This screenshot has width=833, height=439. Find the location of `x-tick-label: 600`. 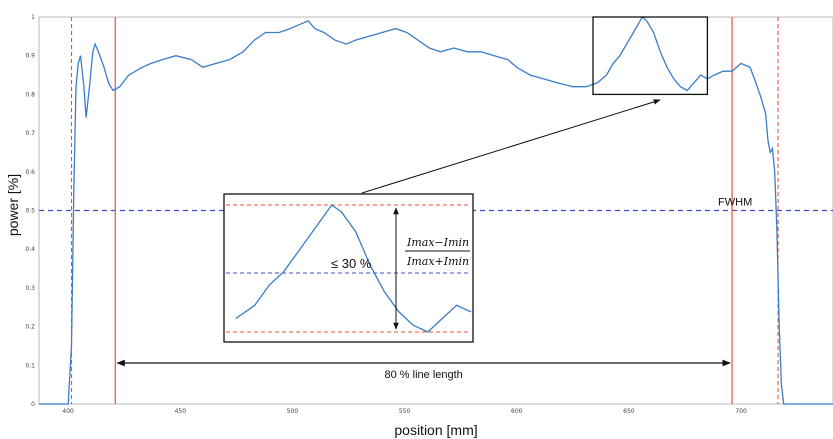

x-tick-label: 600 is located at coordinates (517, 411).